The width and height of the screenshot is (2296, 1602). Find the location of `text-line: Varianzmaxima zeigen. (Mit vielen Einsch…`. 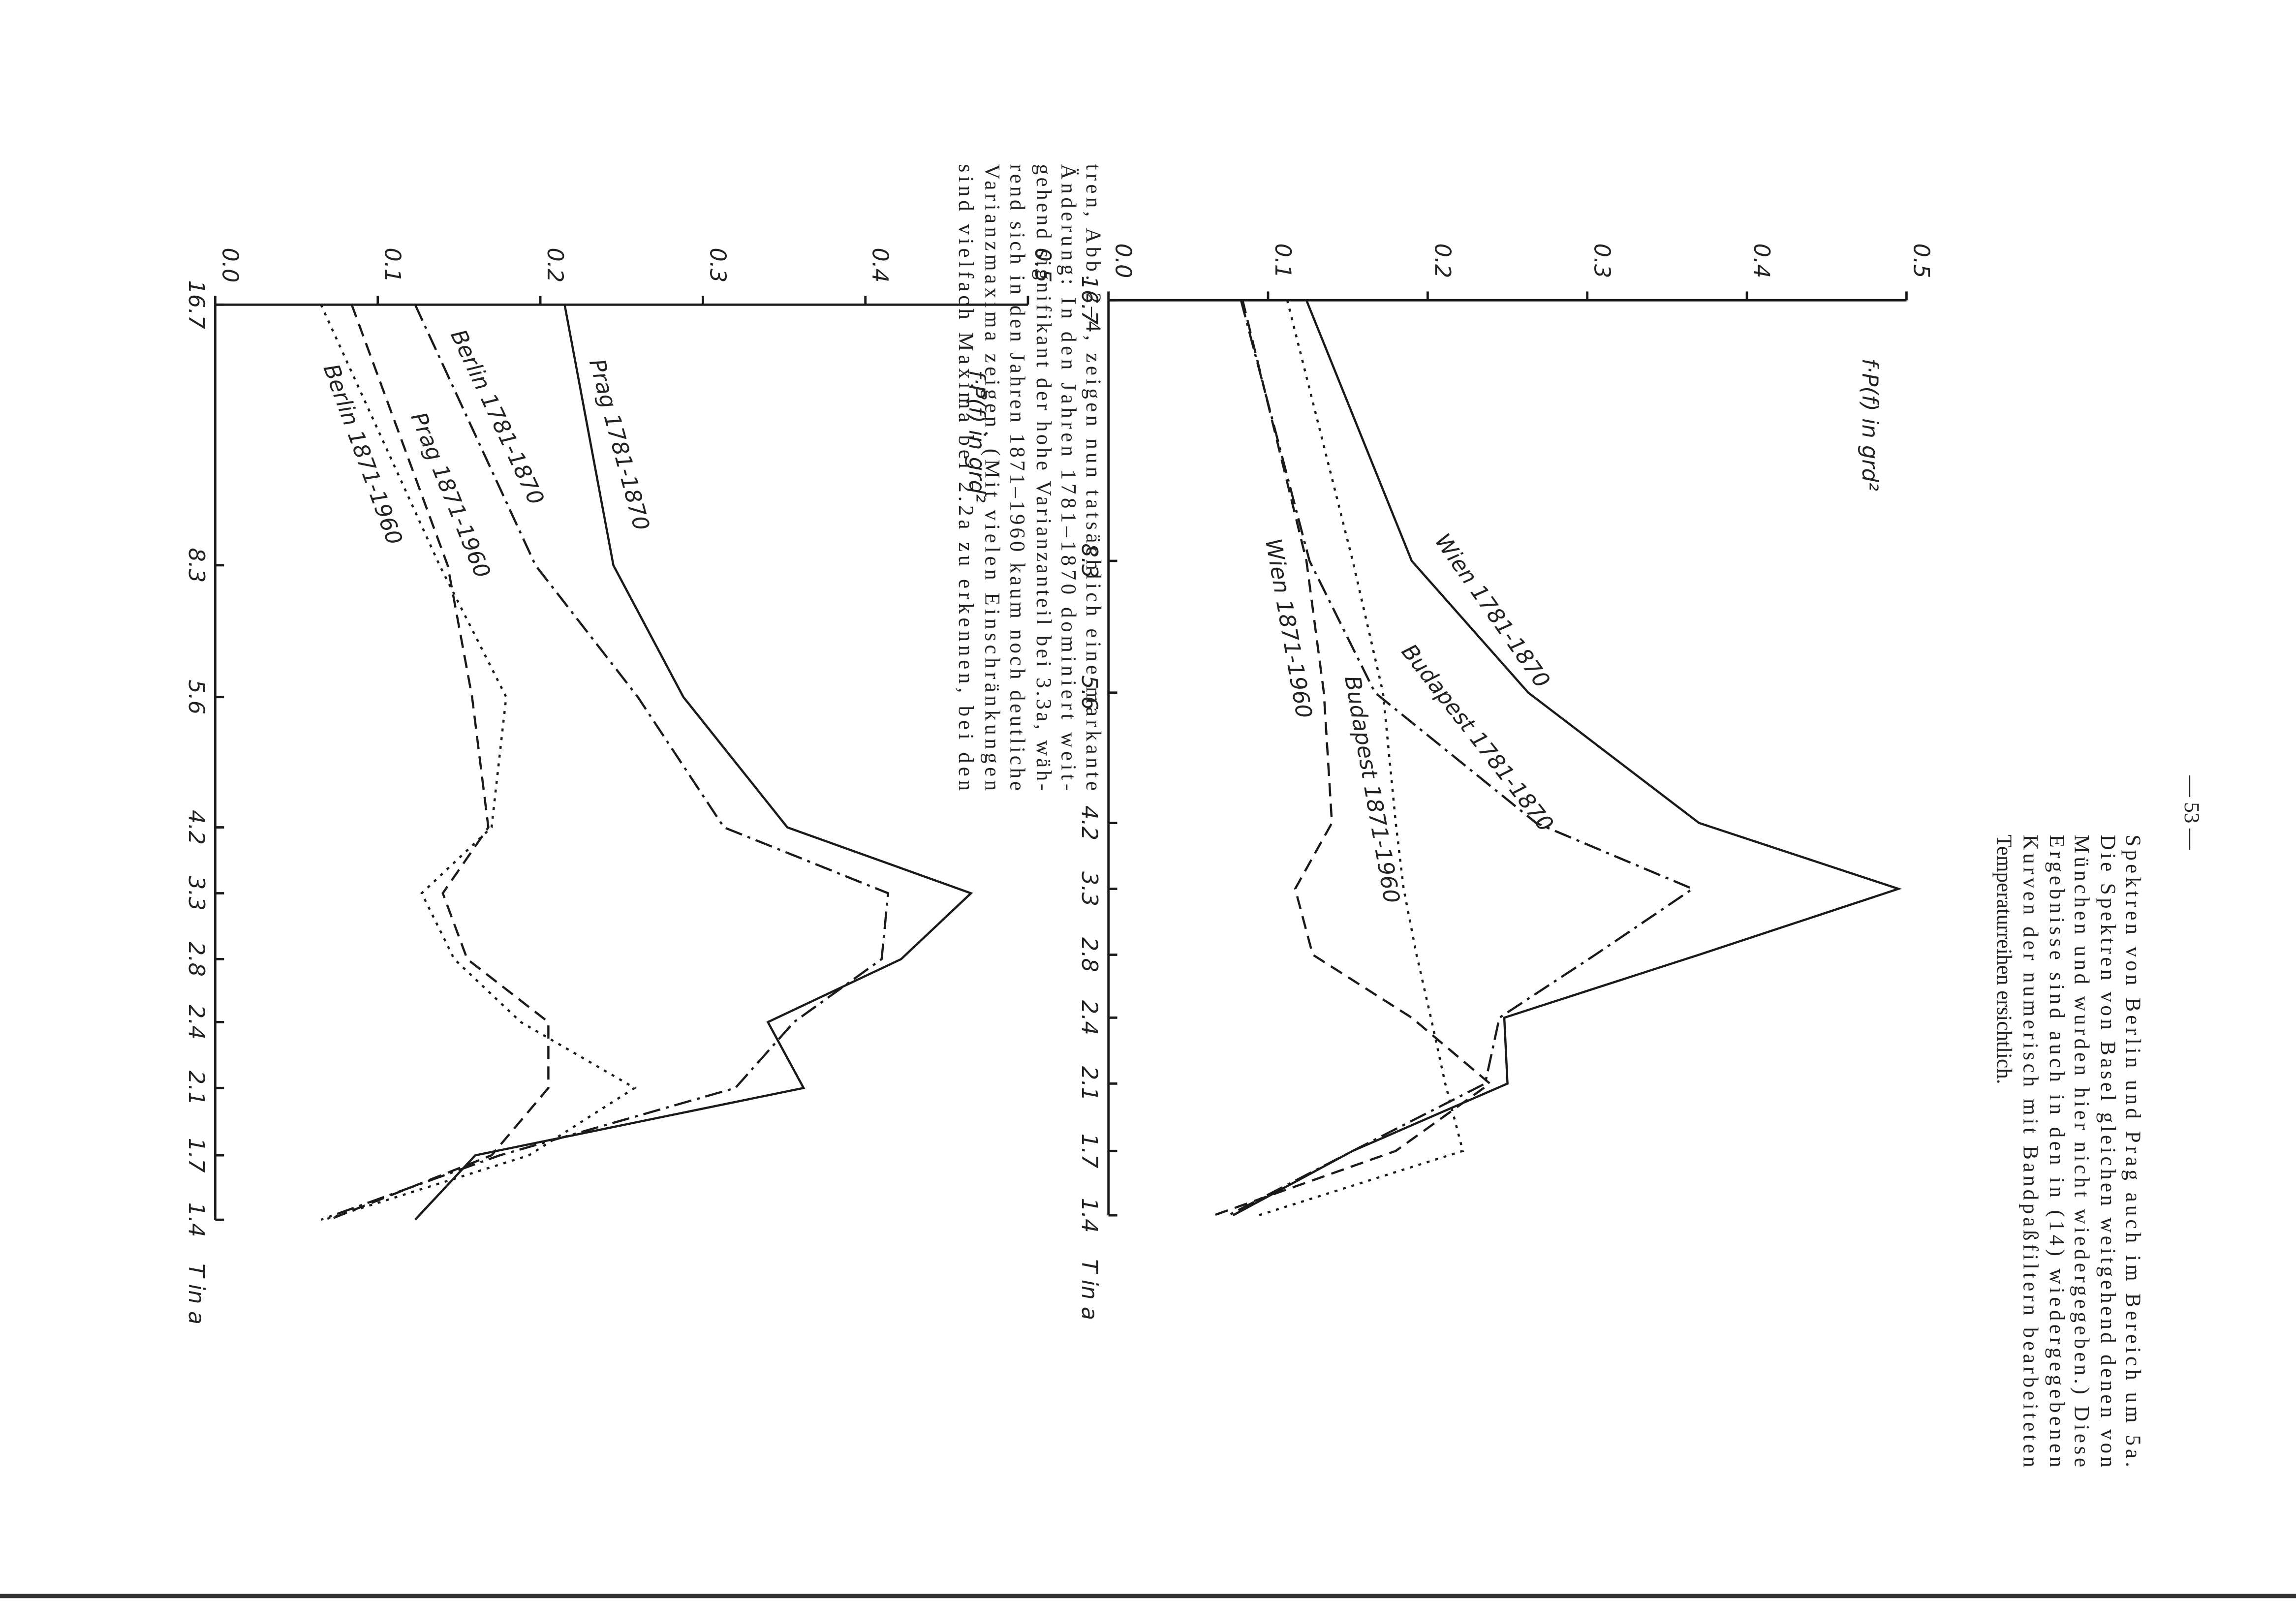

text-line: Varianzmaxima zeigen. (Mit vielen Einsch… is located at coordinates (992, 477).